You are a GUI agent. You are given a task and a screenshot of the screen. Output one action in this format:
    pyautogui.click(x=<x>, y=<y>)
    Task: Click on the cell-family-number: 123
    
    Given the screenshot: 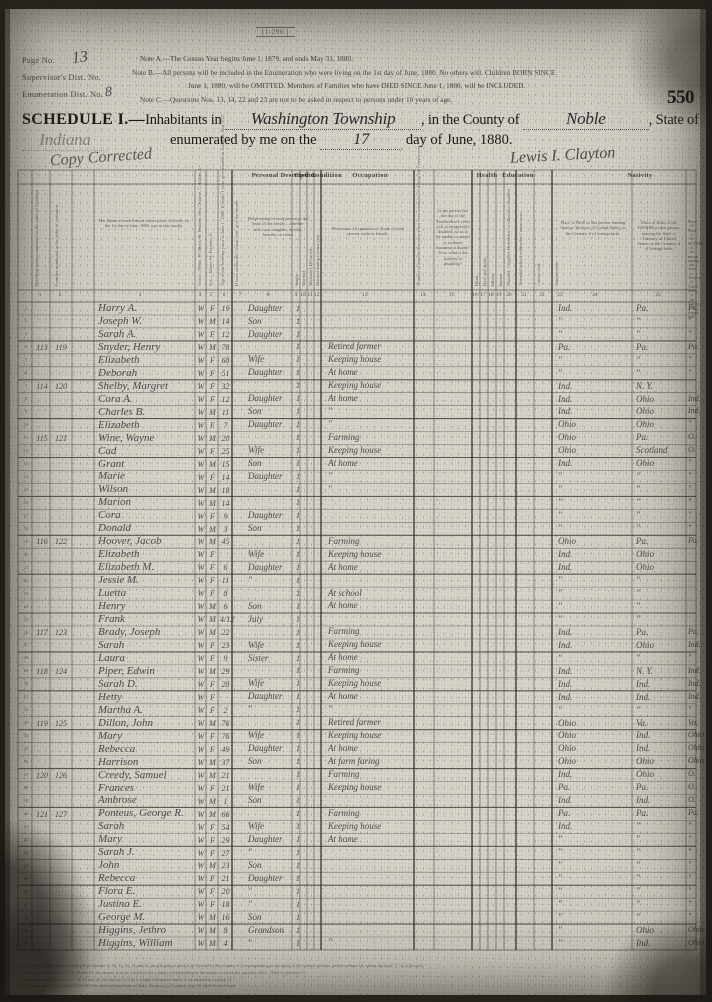 What is the action you would take?
    pyautogui.click(x=61, y=633)
    